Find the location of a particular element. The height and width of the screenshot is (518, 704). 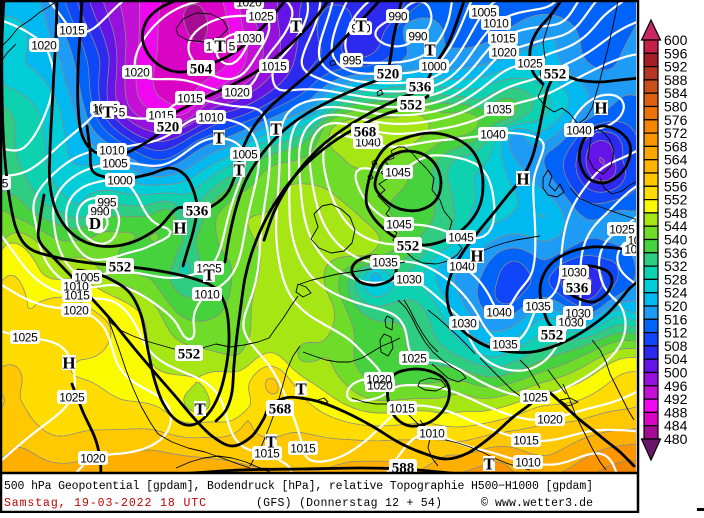

svg-text: 488 is located at coordinates (676, 412).